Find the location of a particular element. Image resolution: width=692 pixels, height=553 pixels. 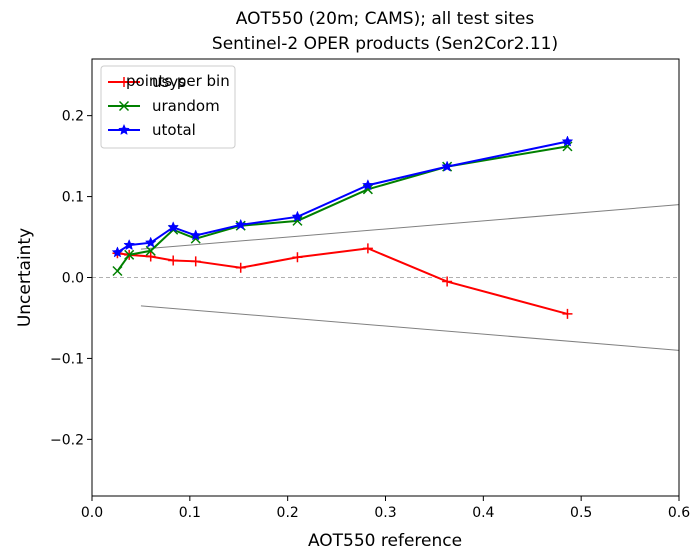

legend-label-usys: usys is located at coordinates (169, 82).